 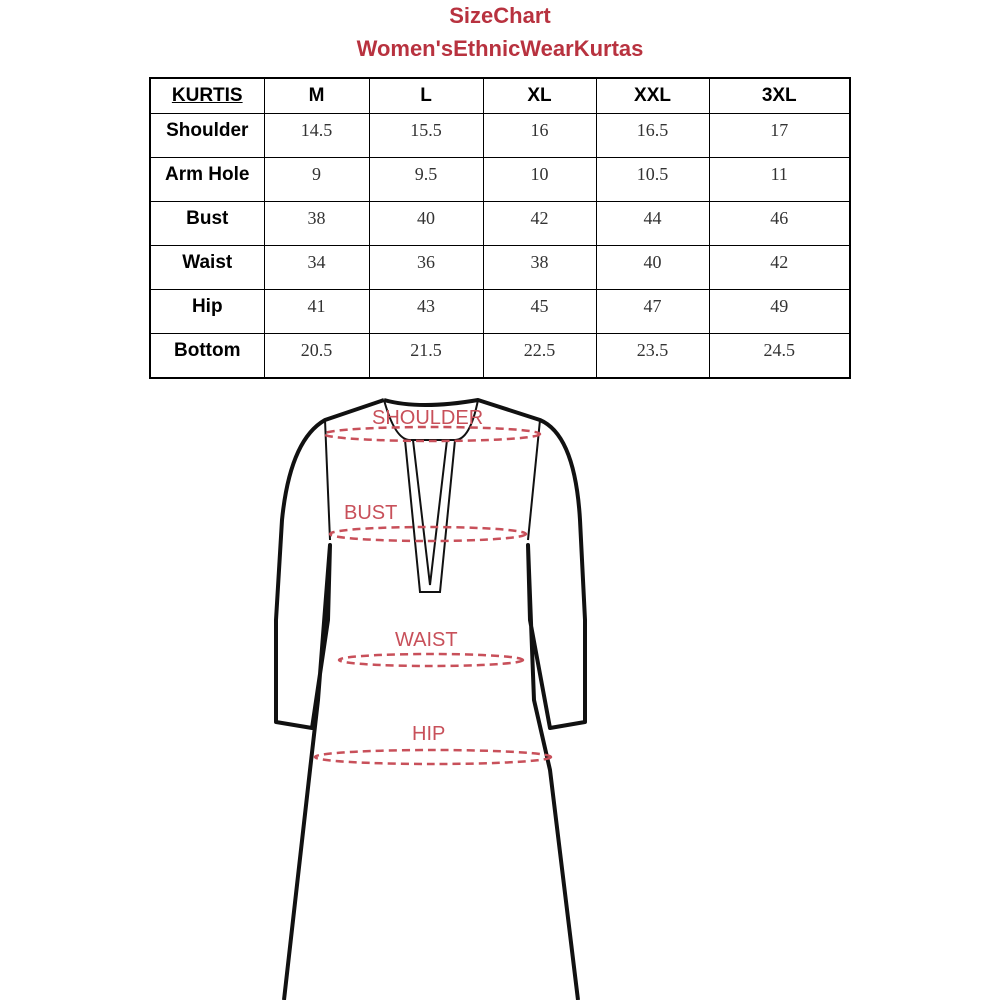 I want to click on measurement-cell: 42, so click(x=779, y=267).